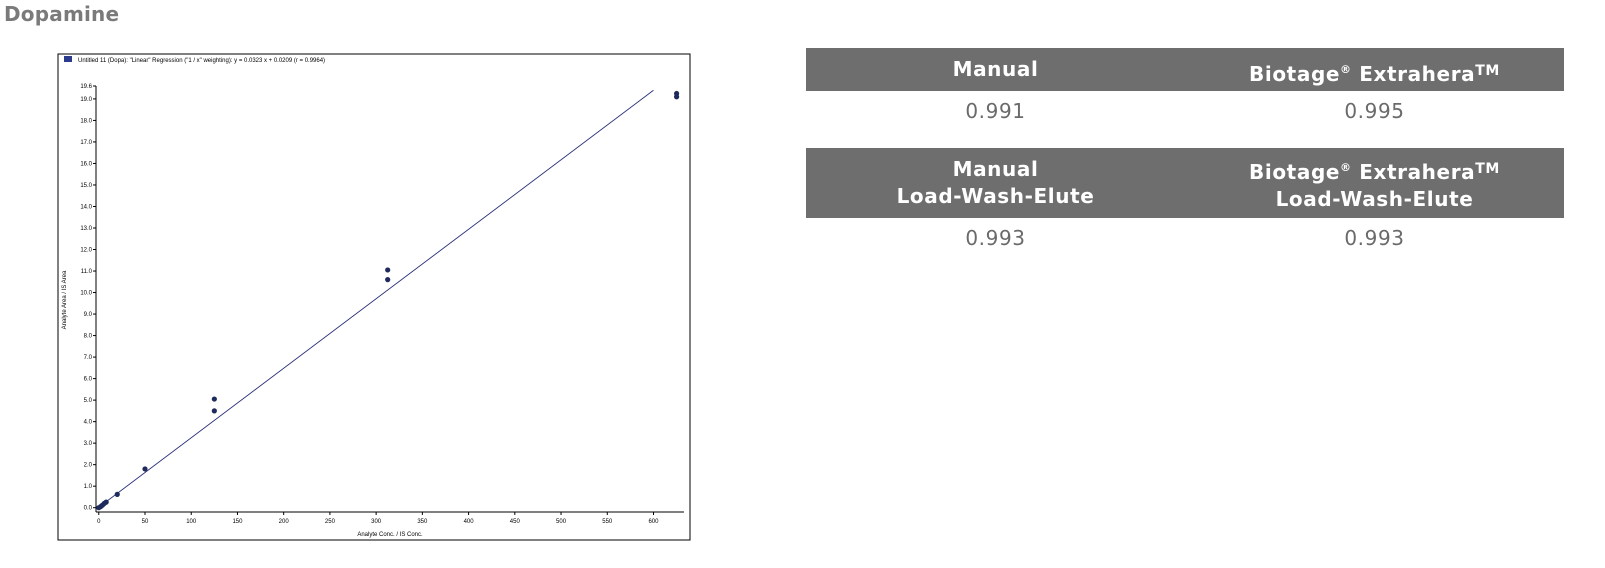 The width and height of the screenshot is (1605, 568). Describe the element at coordinates (191, 522) in the screenshot. I see `x-tick-label: 100` at that location.